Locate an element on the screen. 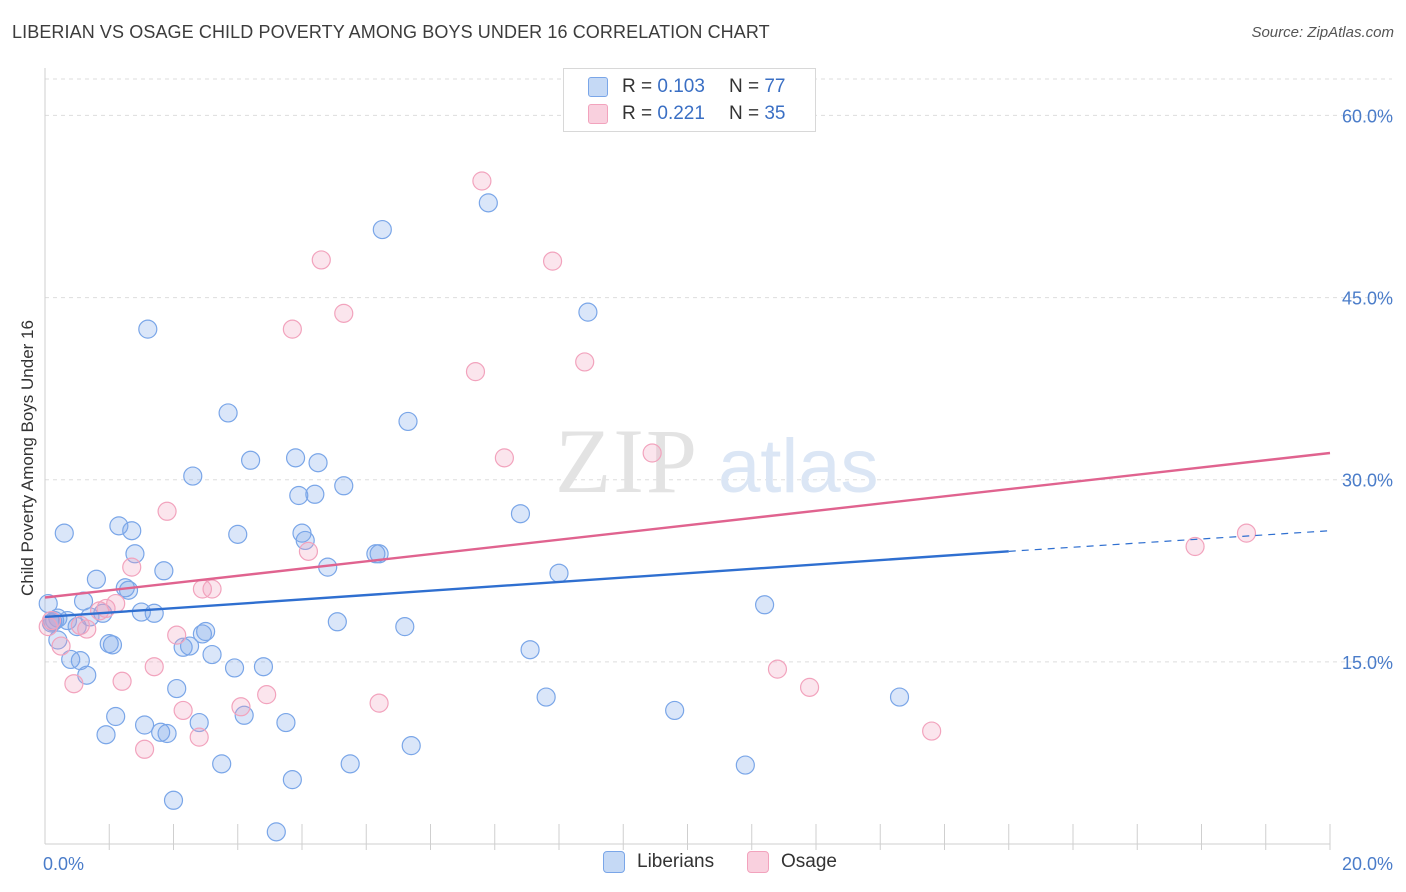 This screenshot has width=1406, height=892. legend-n-value: 35 is located at coordinates (775, 113).